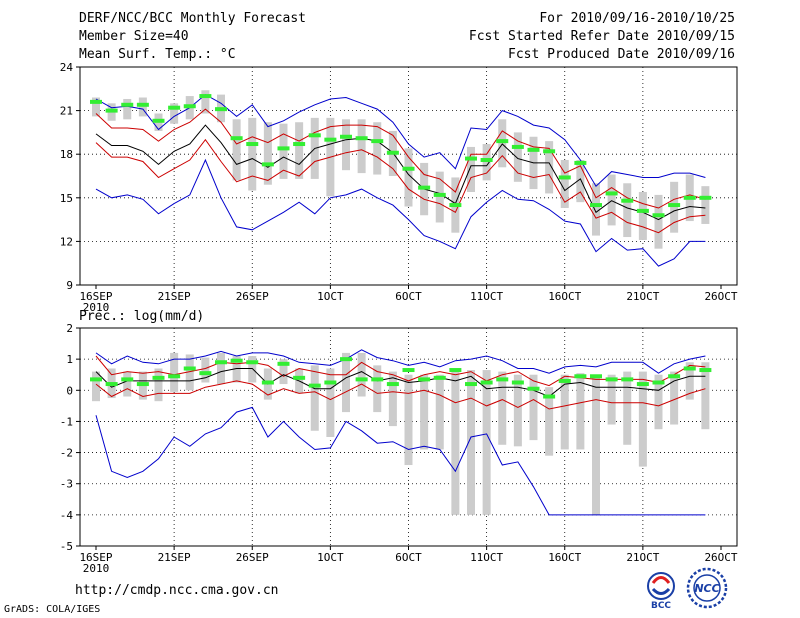 The width and height of the screenshot is (800, 618). I want to click on x-tick-label: 11OCT, so click(486, 296).